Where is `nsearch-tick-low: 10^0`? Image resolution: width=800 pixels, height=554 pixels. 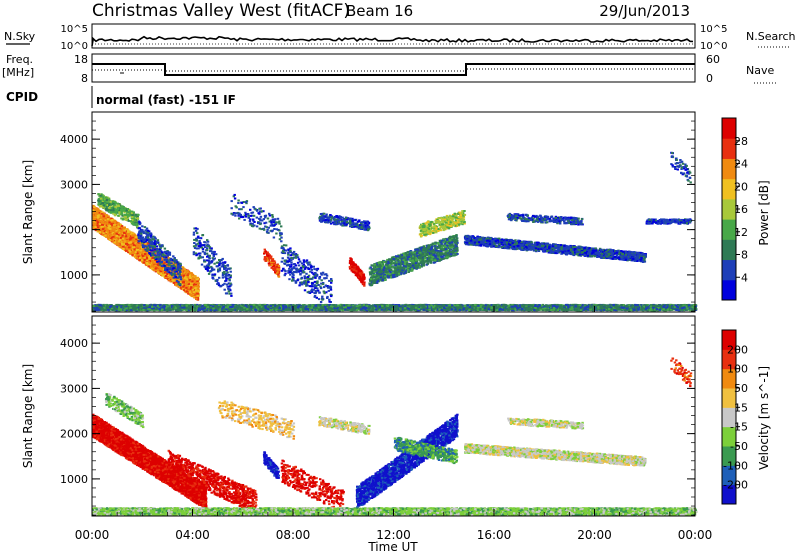 nsearch-tick-low: 10^0 is located at coordinates (713, 46).